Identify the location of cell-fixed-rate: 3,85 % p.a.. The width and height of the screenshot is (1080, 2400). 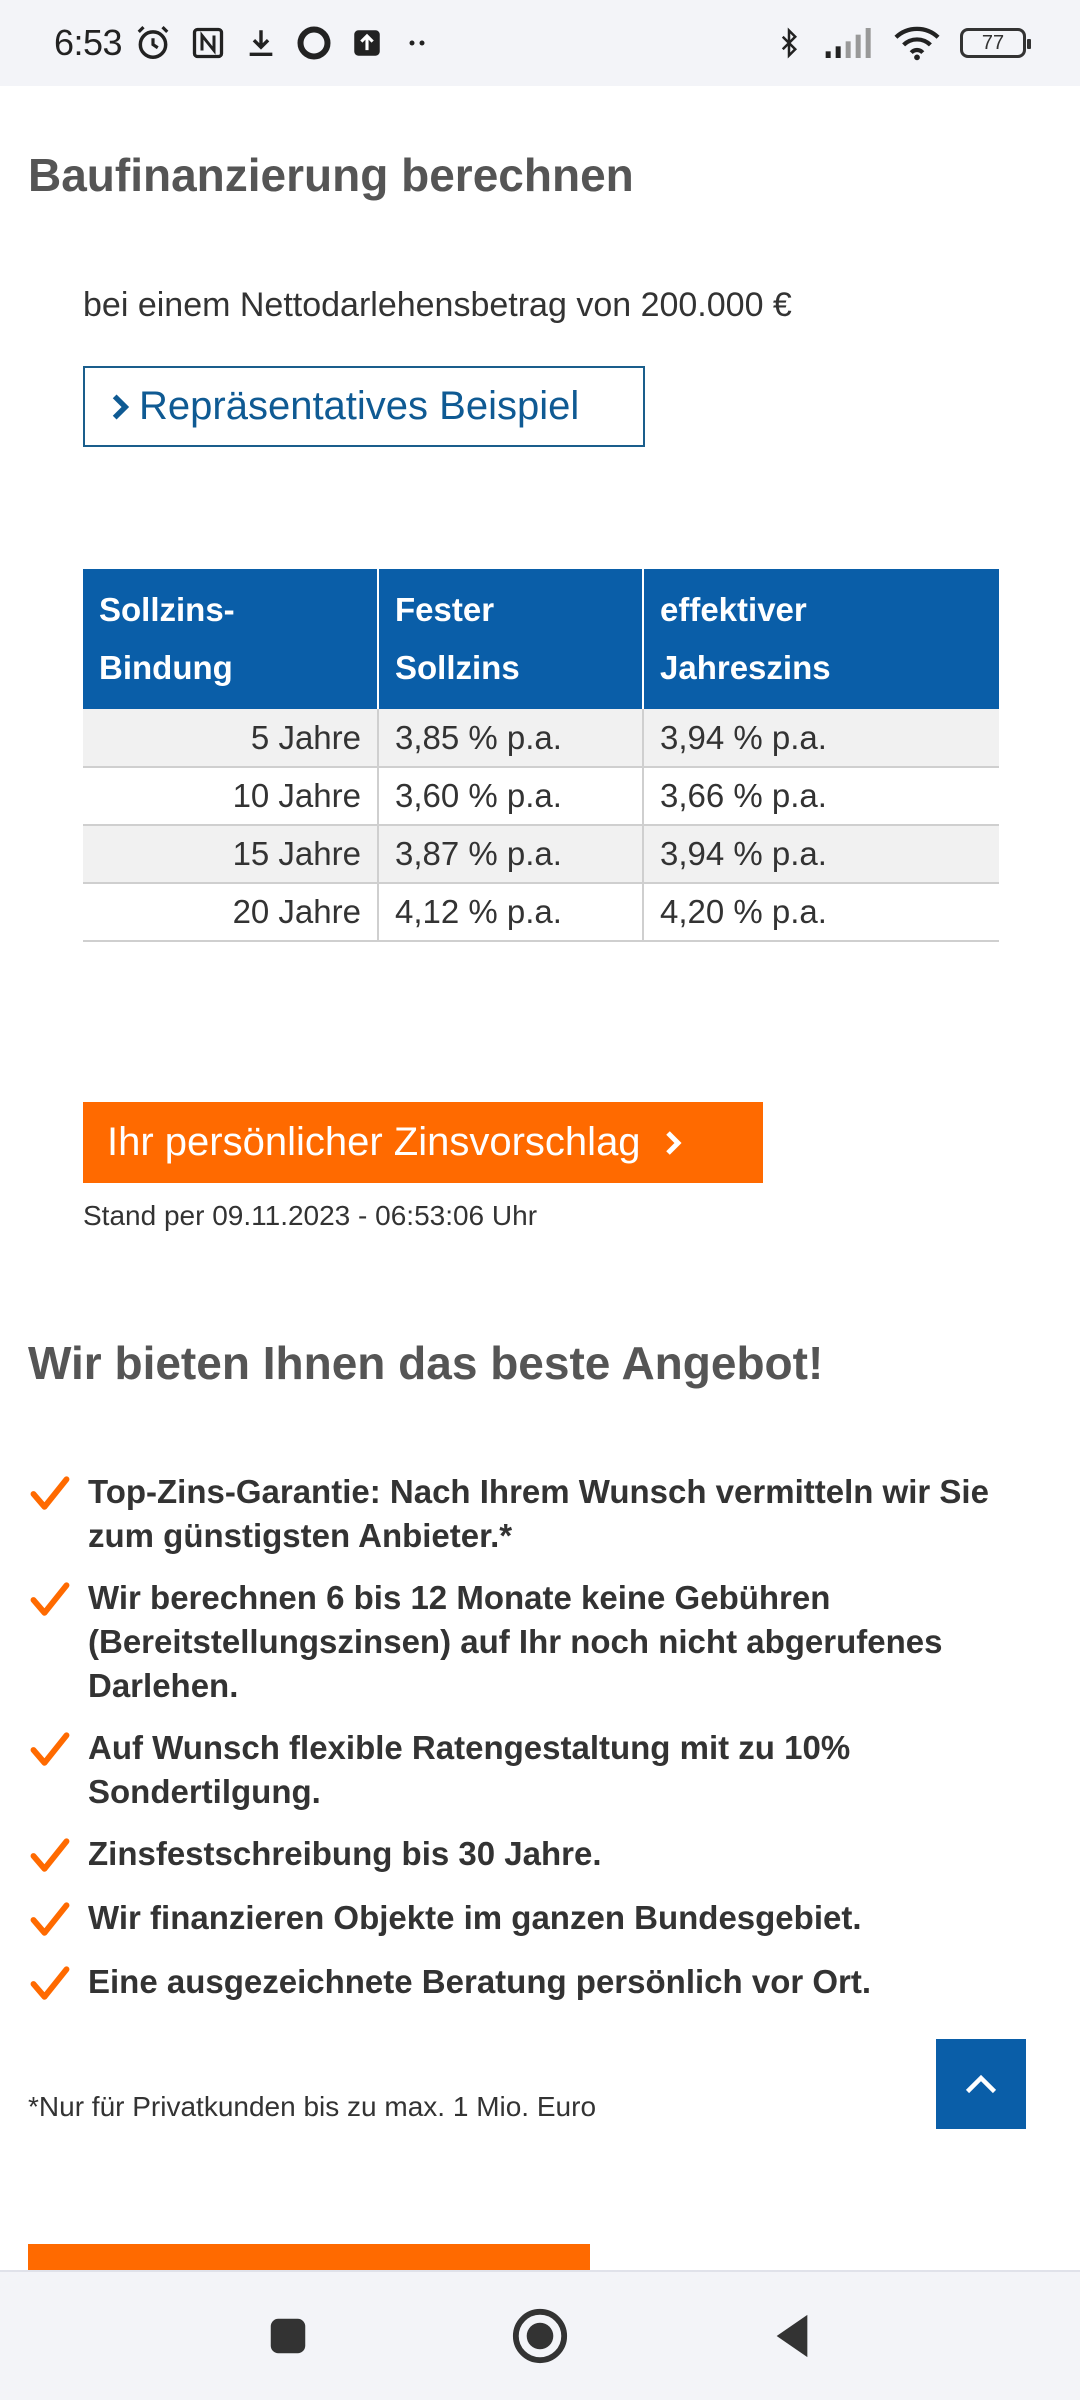
(511, 738).